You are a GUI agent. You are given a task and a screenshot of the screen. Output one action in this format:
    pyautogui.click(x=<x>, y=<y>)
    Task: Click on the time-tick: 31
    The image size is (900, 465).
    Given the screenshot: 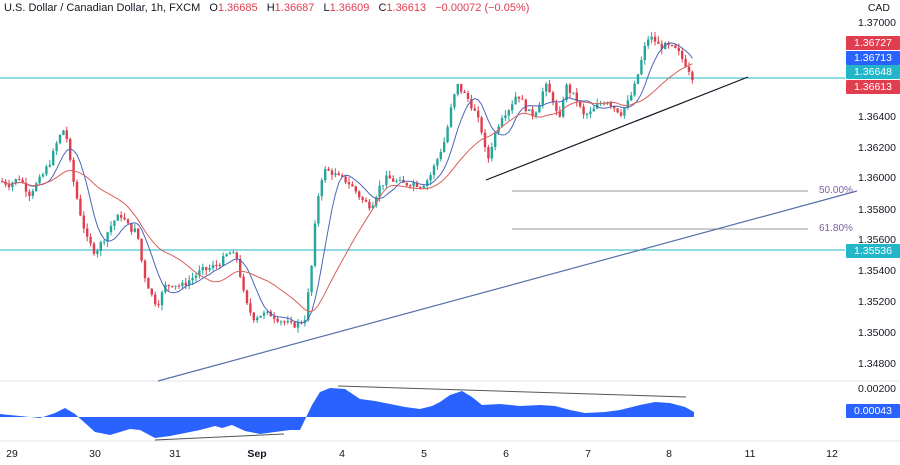 What is the action you would take?
    pyautogui.click(x=175, y=454)
    